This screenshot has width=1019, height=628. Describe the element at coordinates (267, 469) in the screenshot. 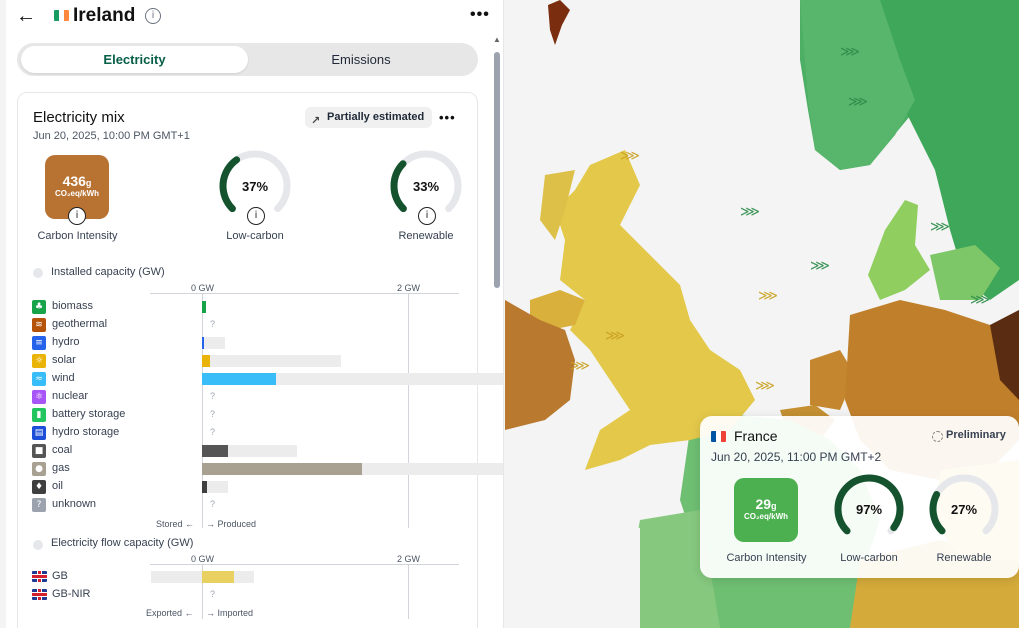

I see `capacity-row: ● gas` at that location.